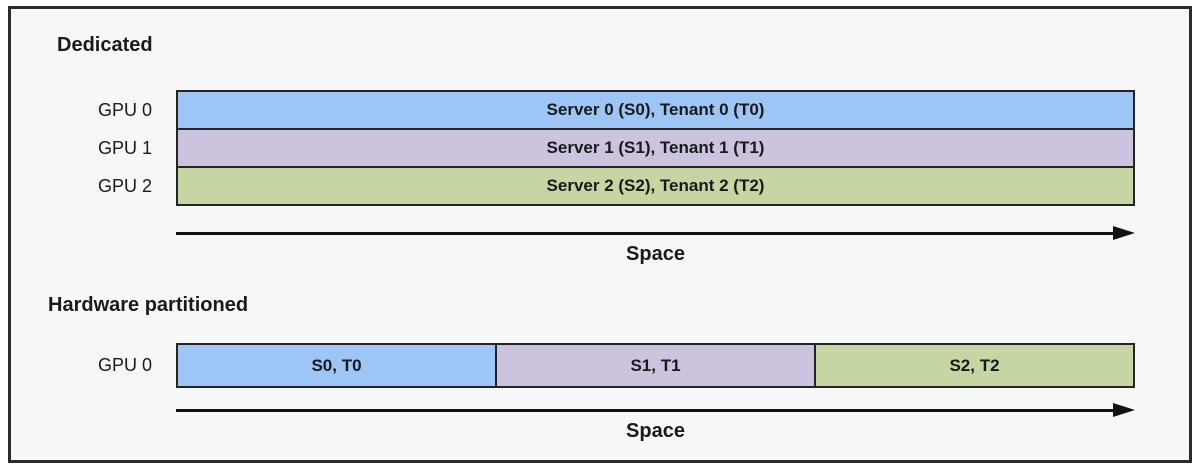 The width and height of the screenshot is (1202, 474). I want to click on gpu-row: GPU 1 Server 1 (S1), Tenant 1 (T1), so click(567, 148).